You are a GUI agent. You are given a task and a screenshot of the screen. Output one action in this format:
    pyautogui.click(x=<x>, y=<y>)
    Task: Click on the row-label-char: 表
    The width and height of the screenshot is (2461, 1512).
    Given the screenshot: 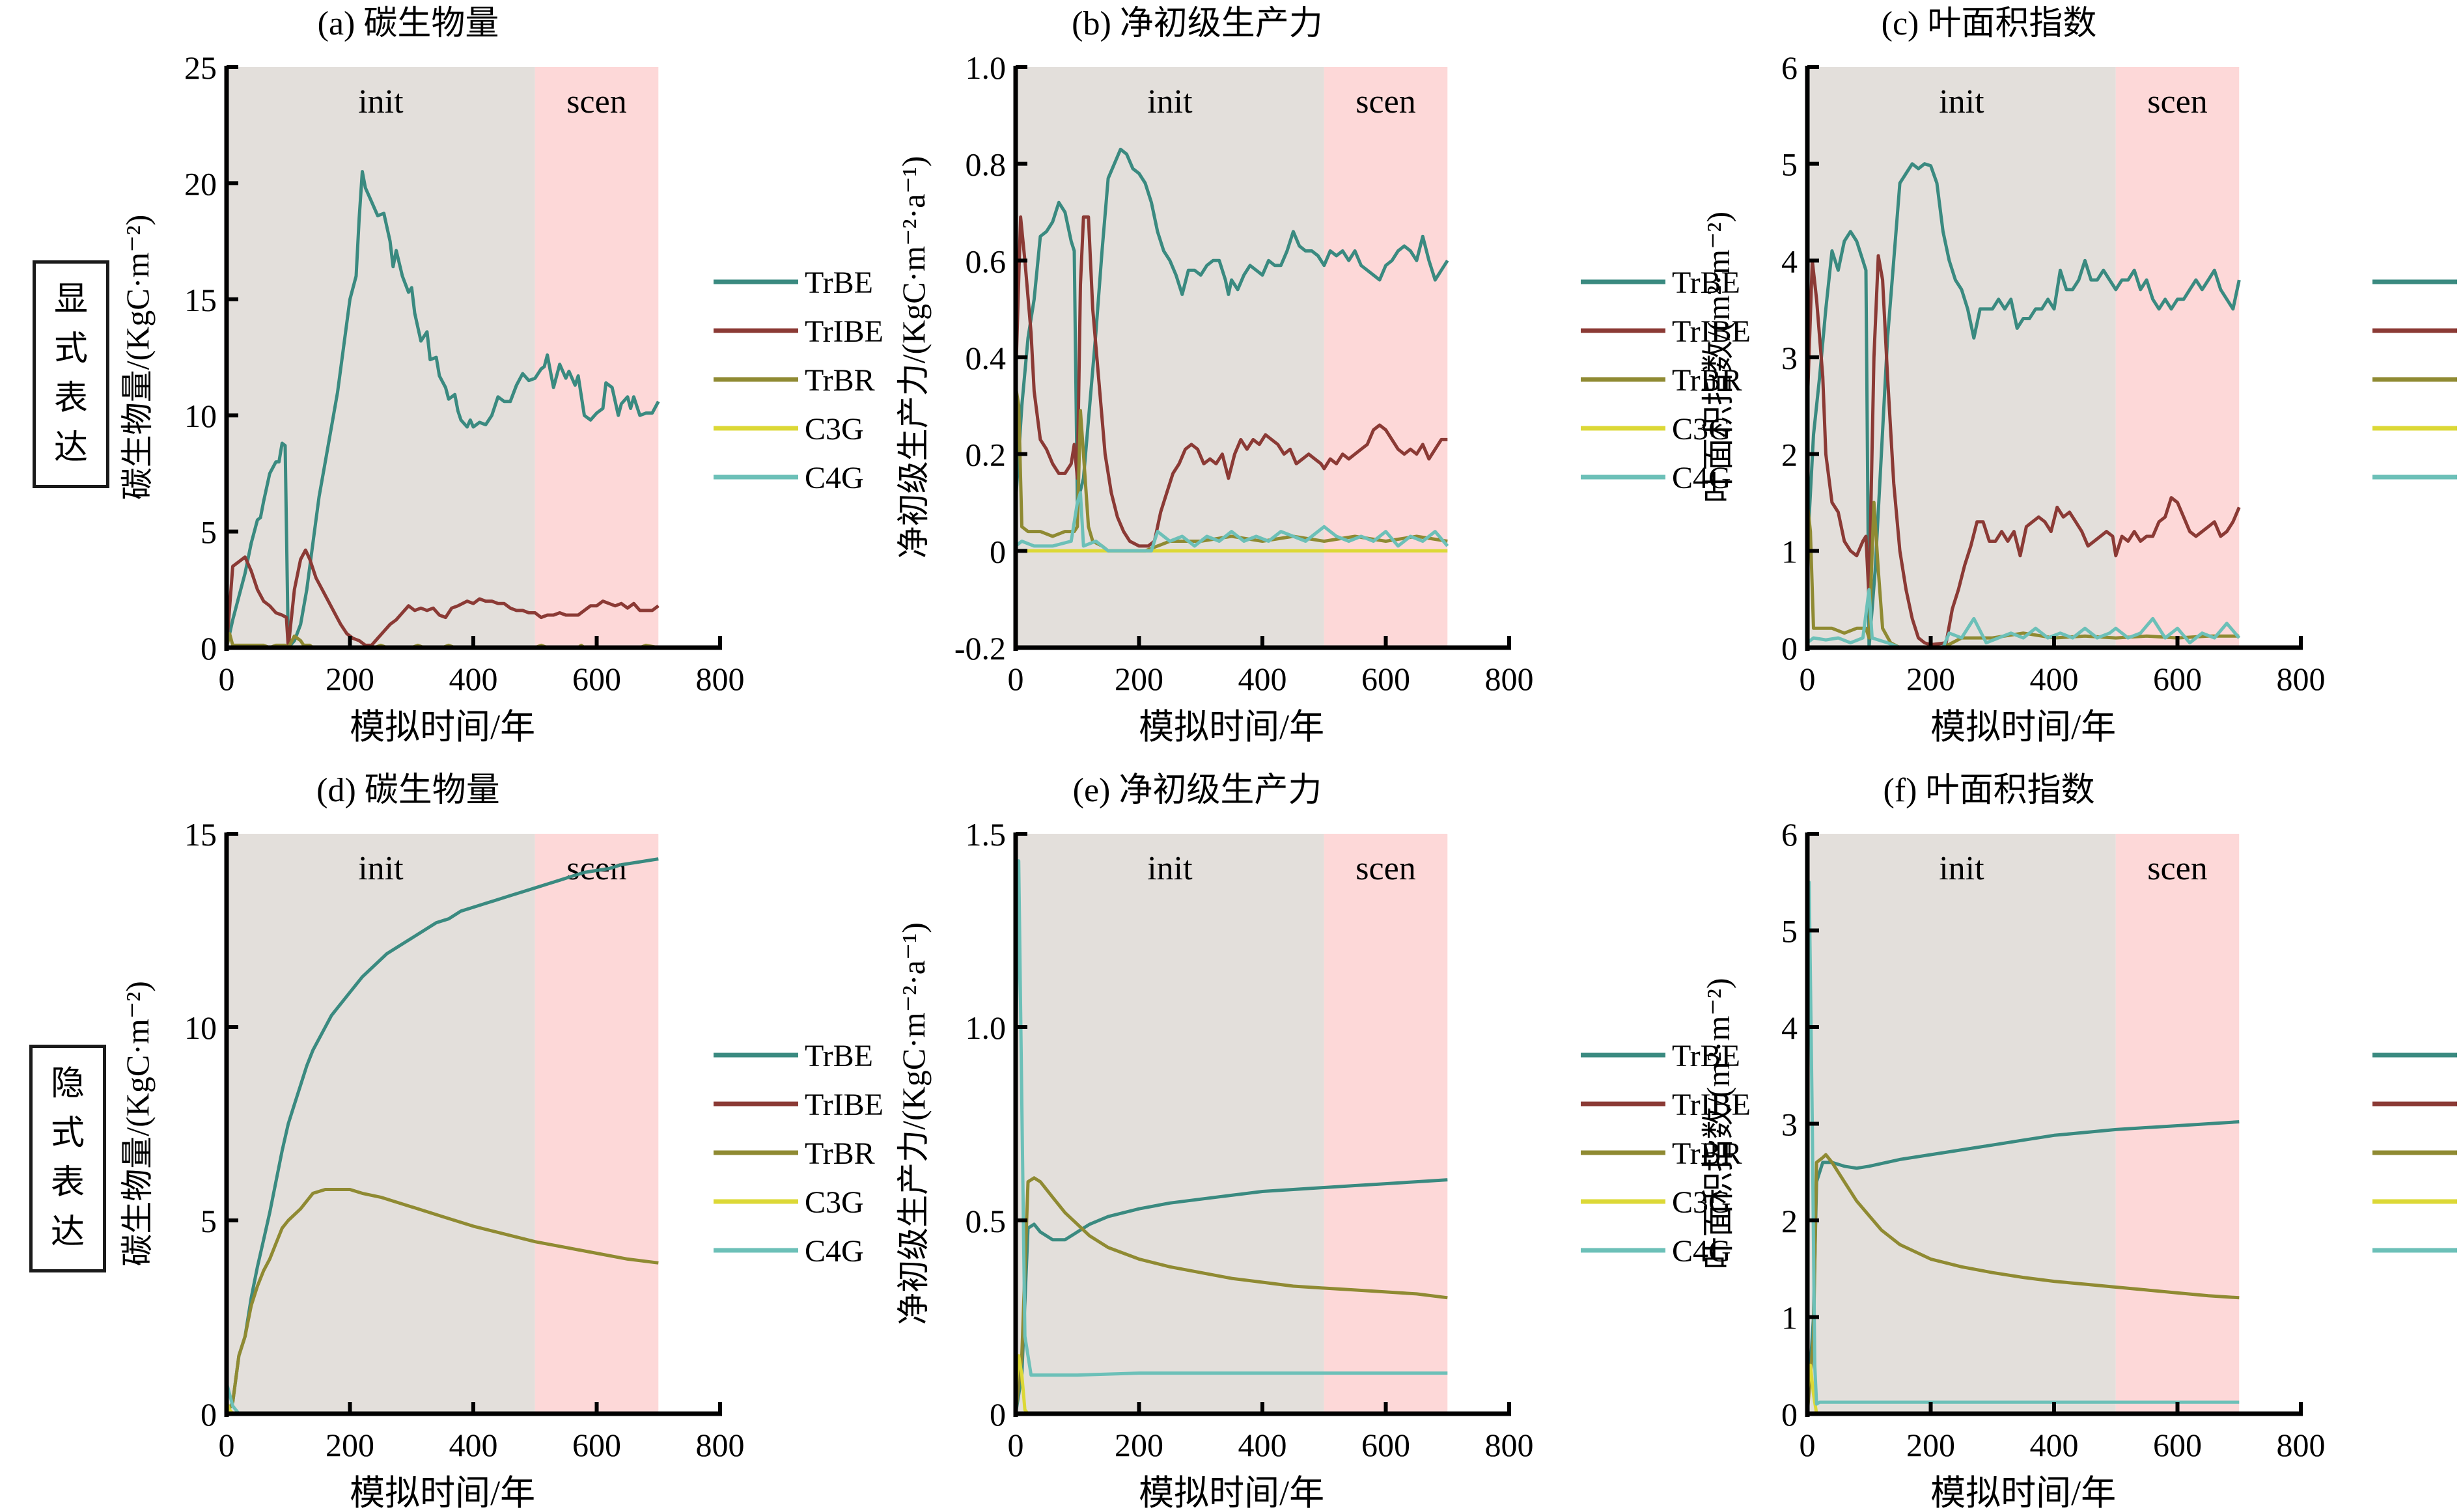 What is the action you would take?
    pyautogui.click(x=71, y=399)
    